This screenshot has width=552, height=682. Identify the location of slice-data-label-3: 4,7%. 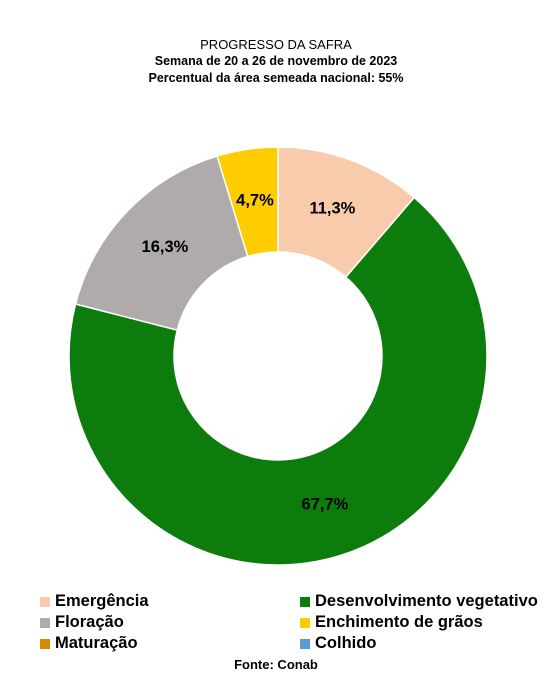
(255, 201).